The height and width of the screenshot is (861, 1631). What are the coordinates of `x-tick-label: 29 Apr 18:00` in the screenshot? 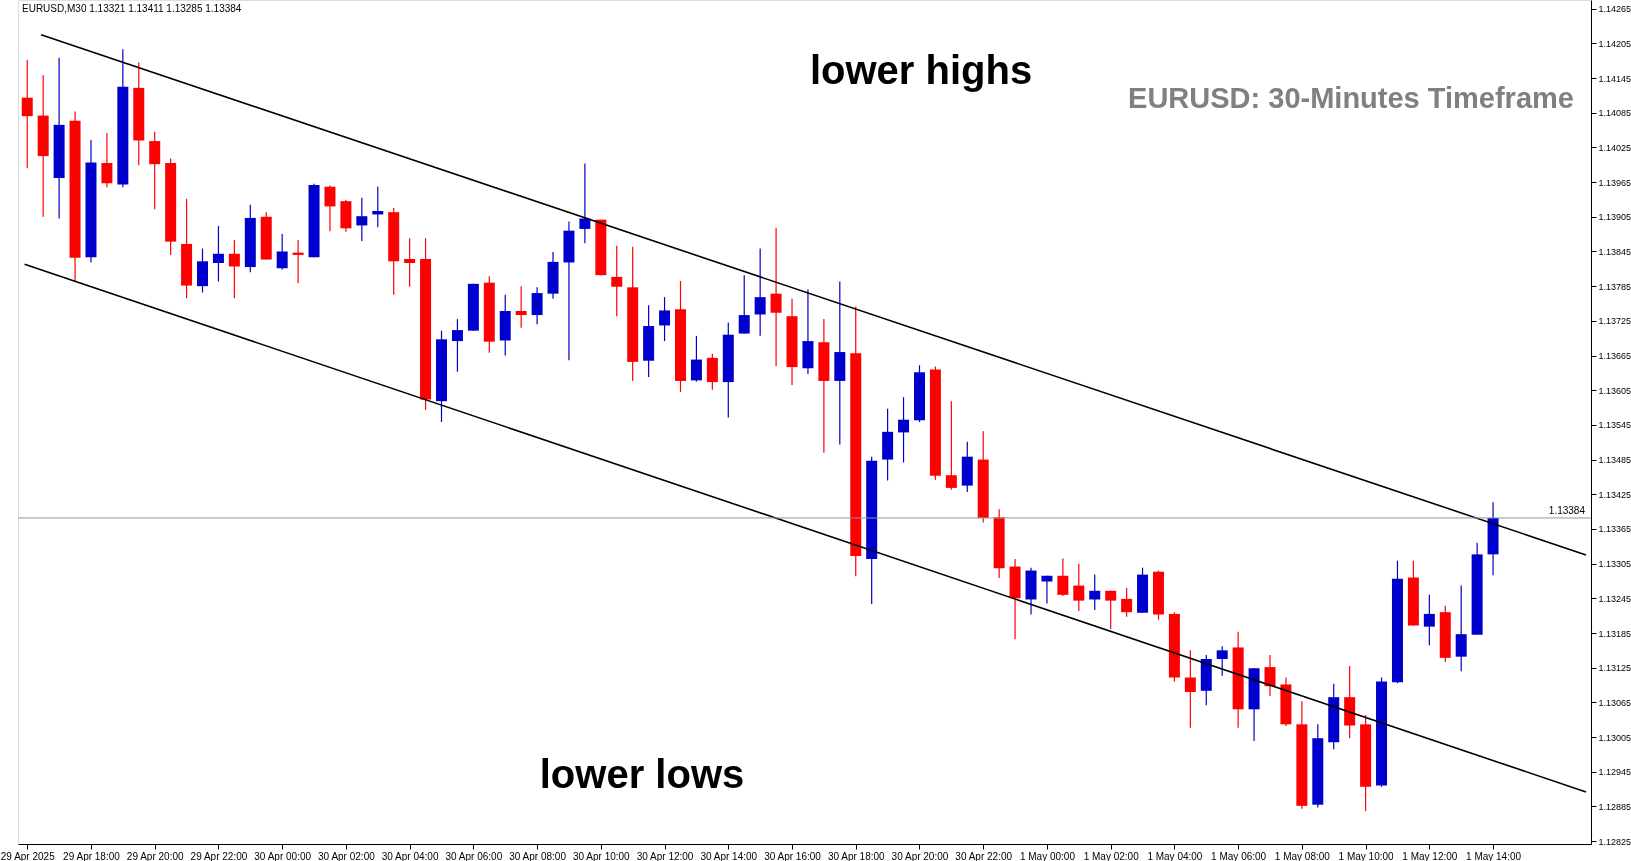 It's located at (92, 855).